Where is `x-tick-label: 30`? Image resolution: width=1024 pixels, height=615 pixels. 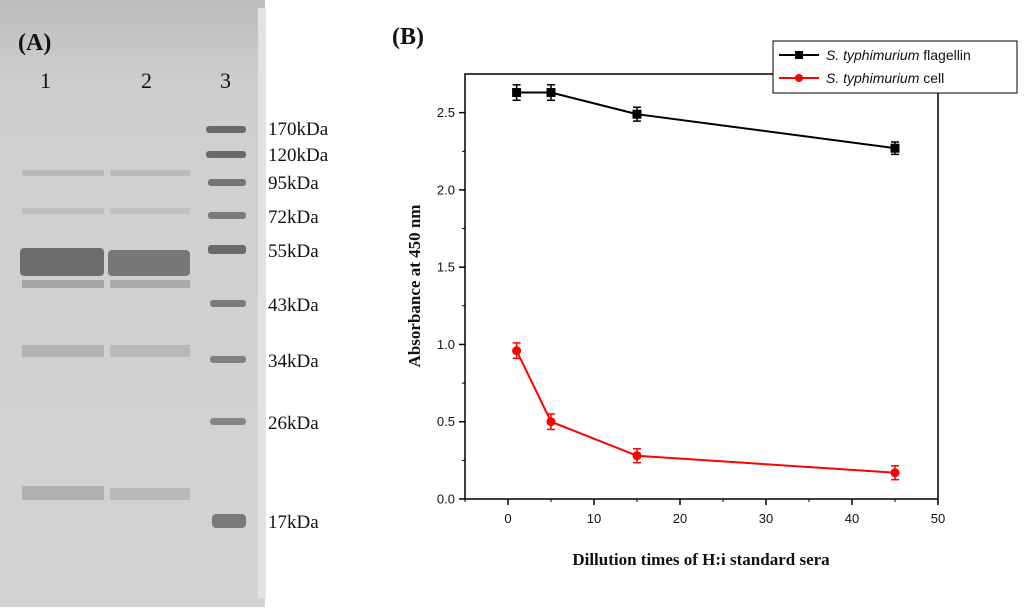 x-tick-label: 30 is located at coordinates (766, 518).